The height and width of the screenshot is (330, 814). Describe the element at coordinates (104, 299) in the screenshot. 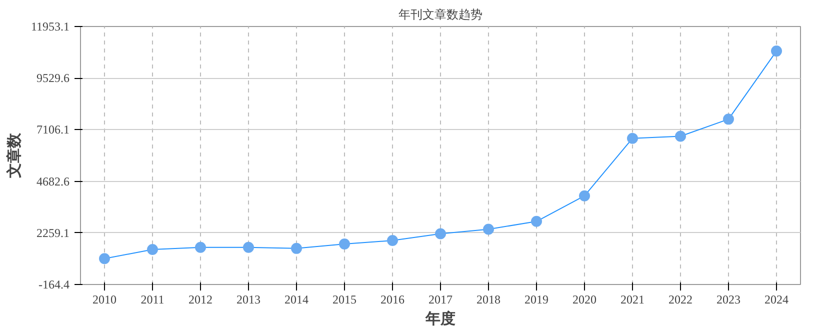

I see `x-tick-label: 2010` at that location.